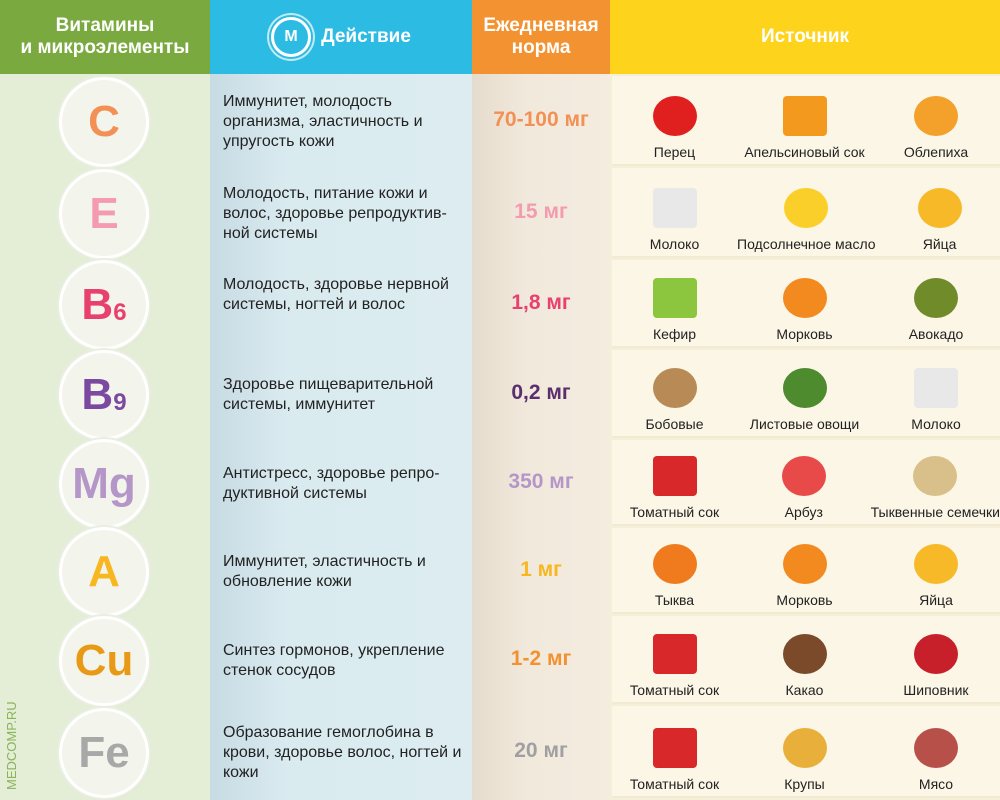 The image size is (1000, 800). I want to click on food-item: Облепиха, so click(936, 120).